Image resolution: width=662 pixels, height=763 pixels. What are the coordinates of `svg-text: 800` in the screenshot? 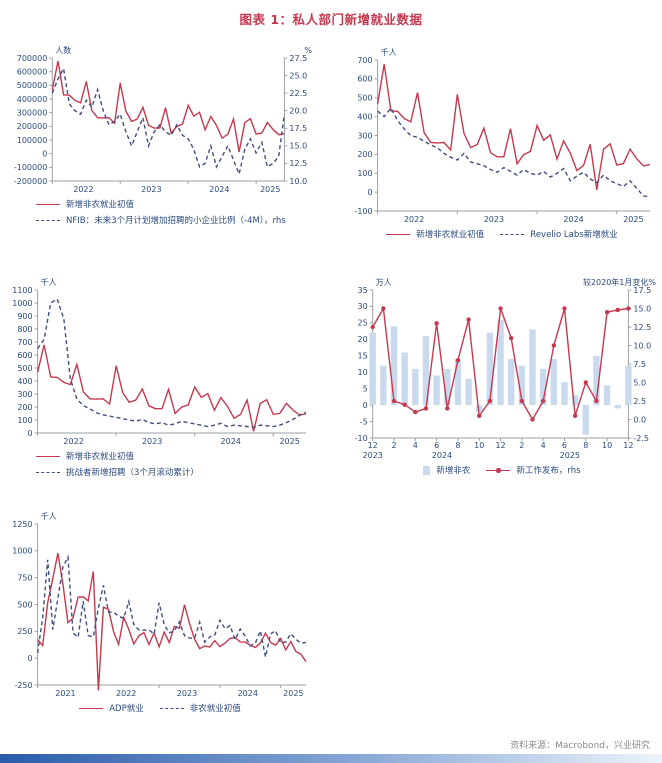 It's located at (24, 329).